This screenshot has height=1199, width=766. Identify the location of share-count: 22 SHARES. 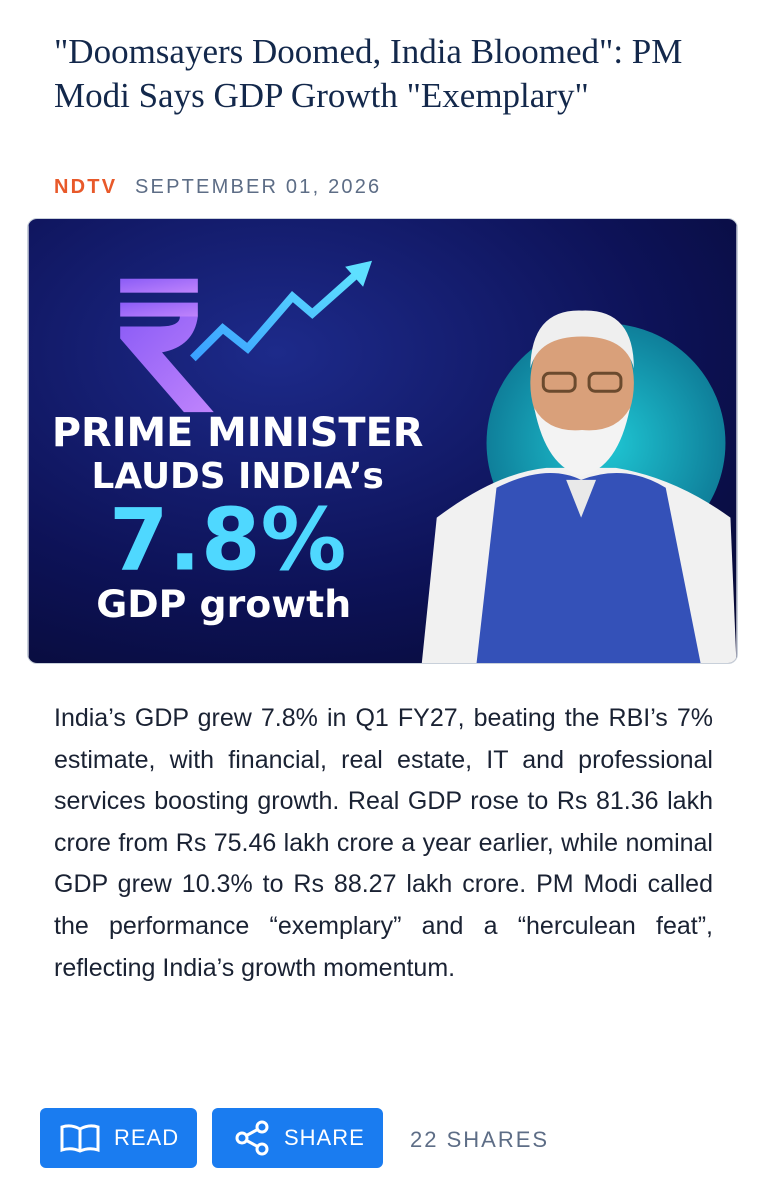
(480, 1139).